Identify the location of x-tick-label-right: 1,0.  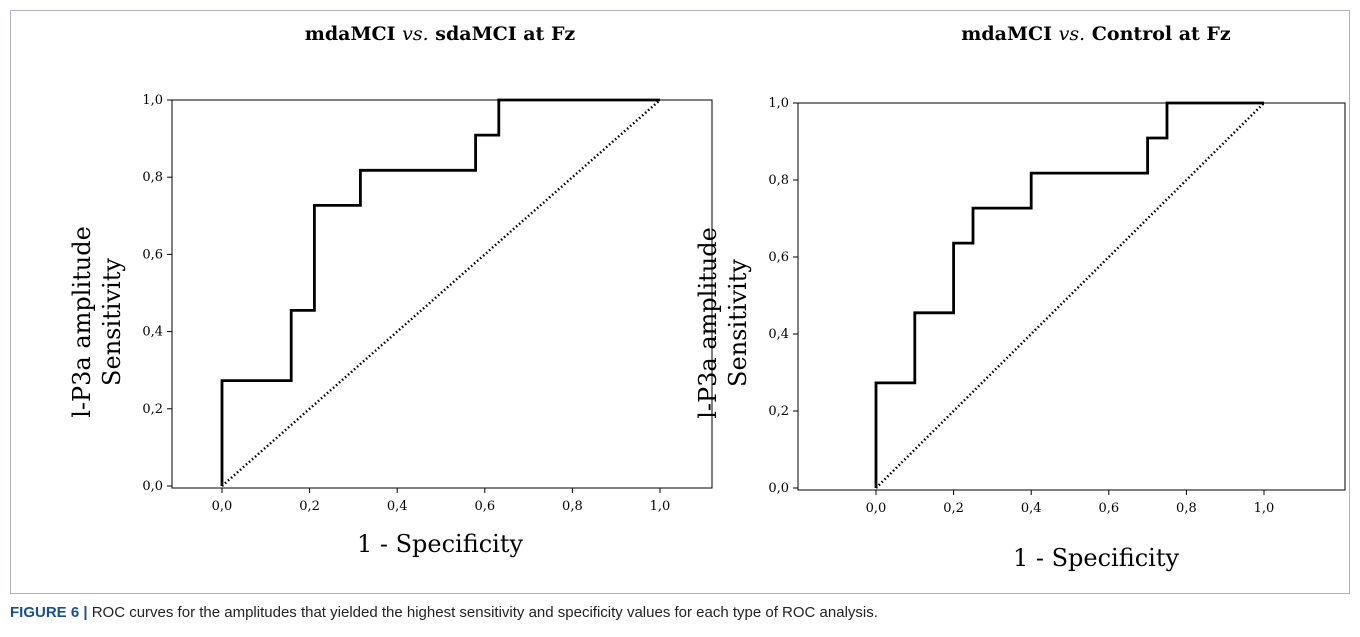
(1264, 508).